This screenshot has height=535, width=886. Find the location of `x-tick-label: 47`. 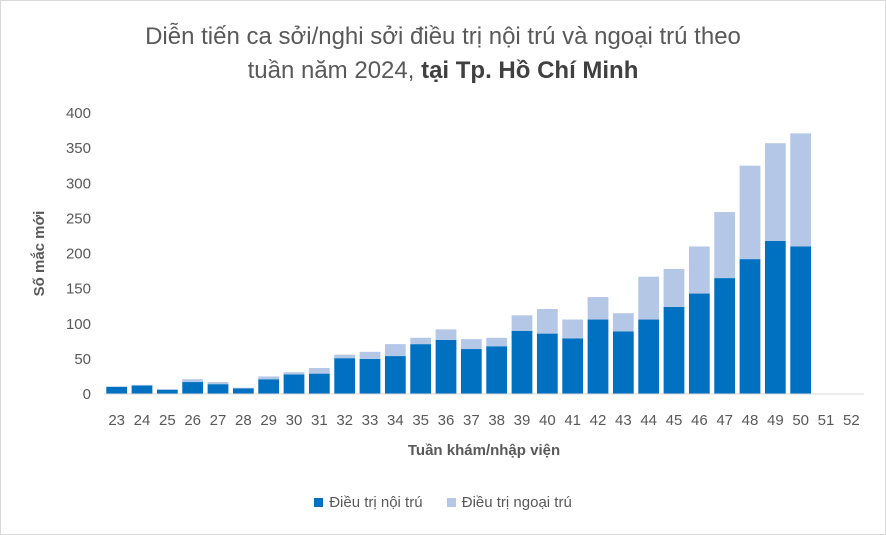

x-tick-label: 47 is located at coordinates (724, 420).